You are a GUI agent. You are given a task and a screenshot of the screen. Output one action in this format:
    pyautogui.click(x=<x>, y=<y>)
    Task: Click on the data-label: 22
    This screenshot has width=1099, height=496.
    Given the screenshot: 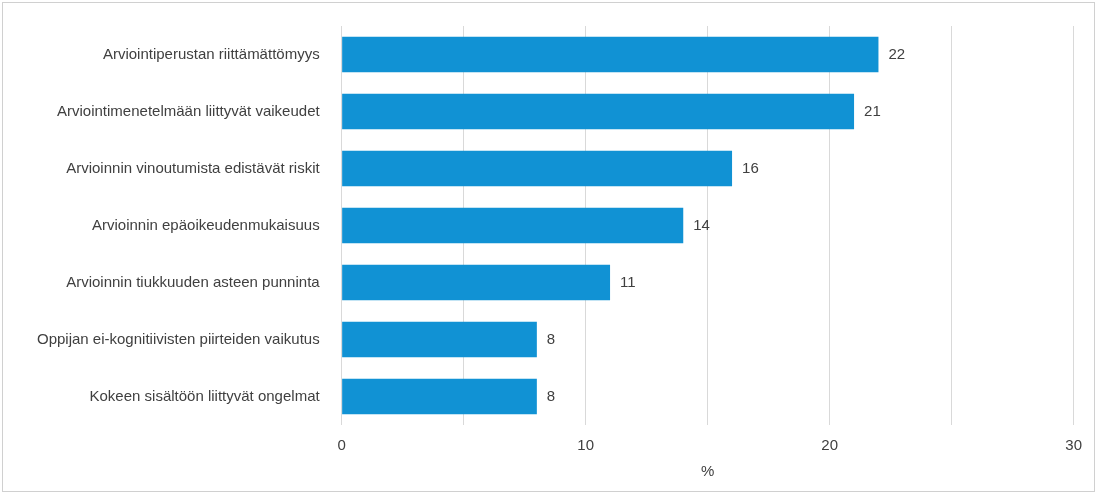 What is the action you would take?
    pyautogui.click(x=897, y=53)
    